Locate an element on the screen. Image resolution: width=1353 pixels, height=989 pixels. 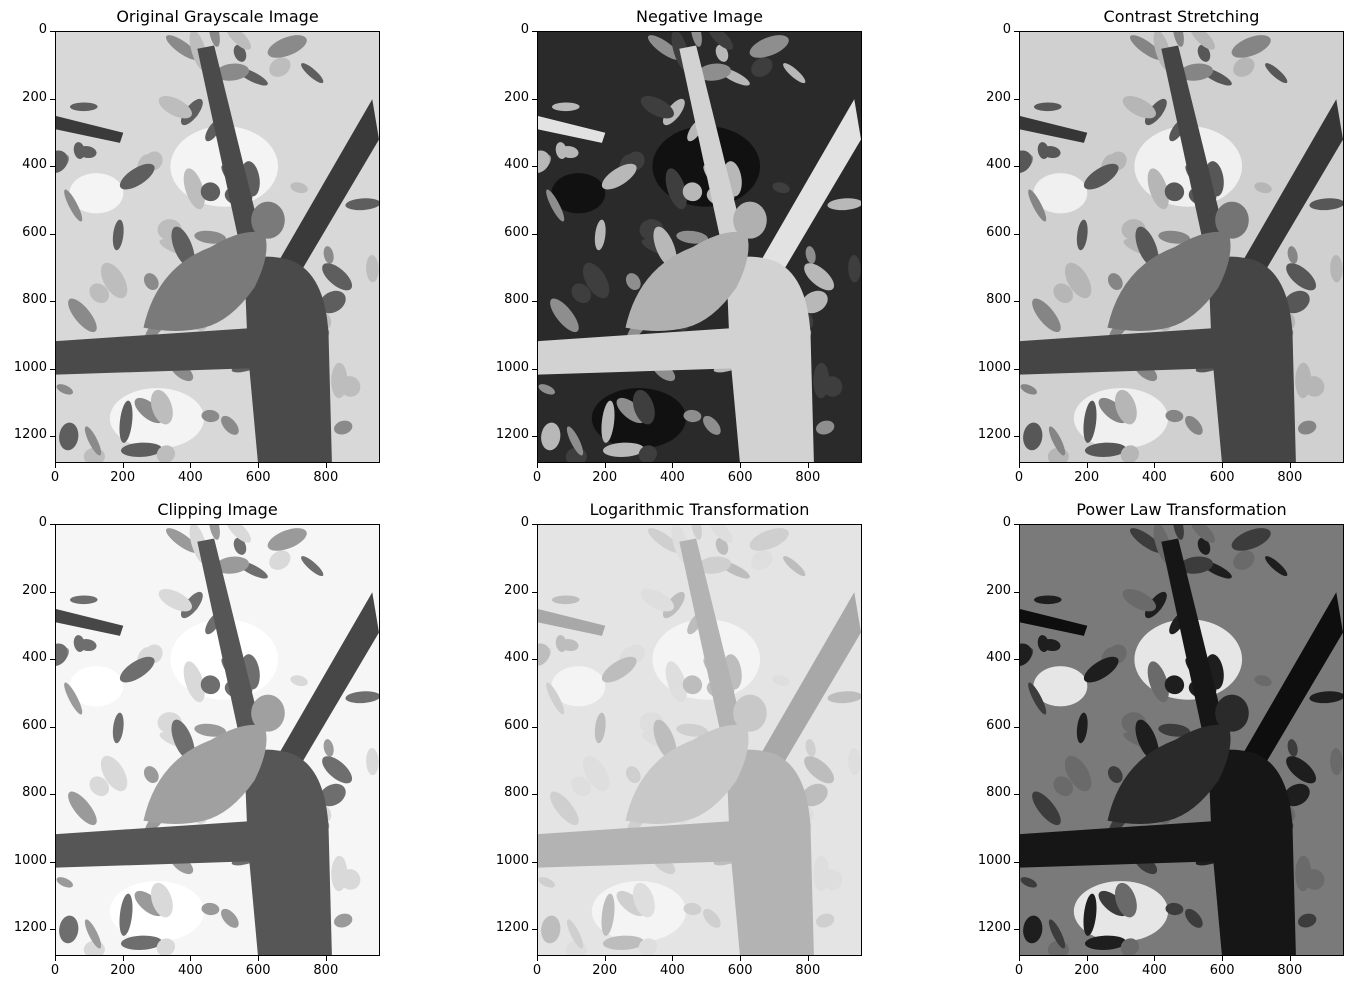
trunk-shape is located at coordinates (288, 852).